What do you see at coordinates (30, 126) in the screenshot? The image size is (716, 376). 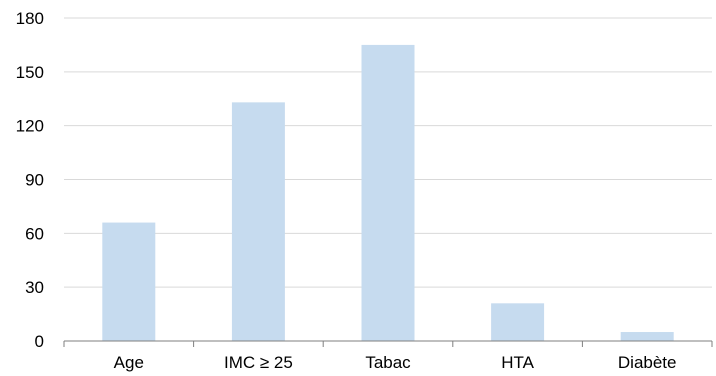 I see `y-tick-label-120: 120` at bounding box center [30, 126].